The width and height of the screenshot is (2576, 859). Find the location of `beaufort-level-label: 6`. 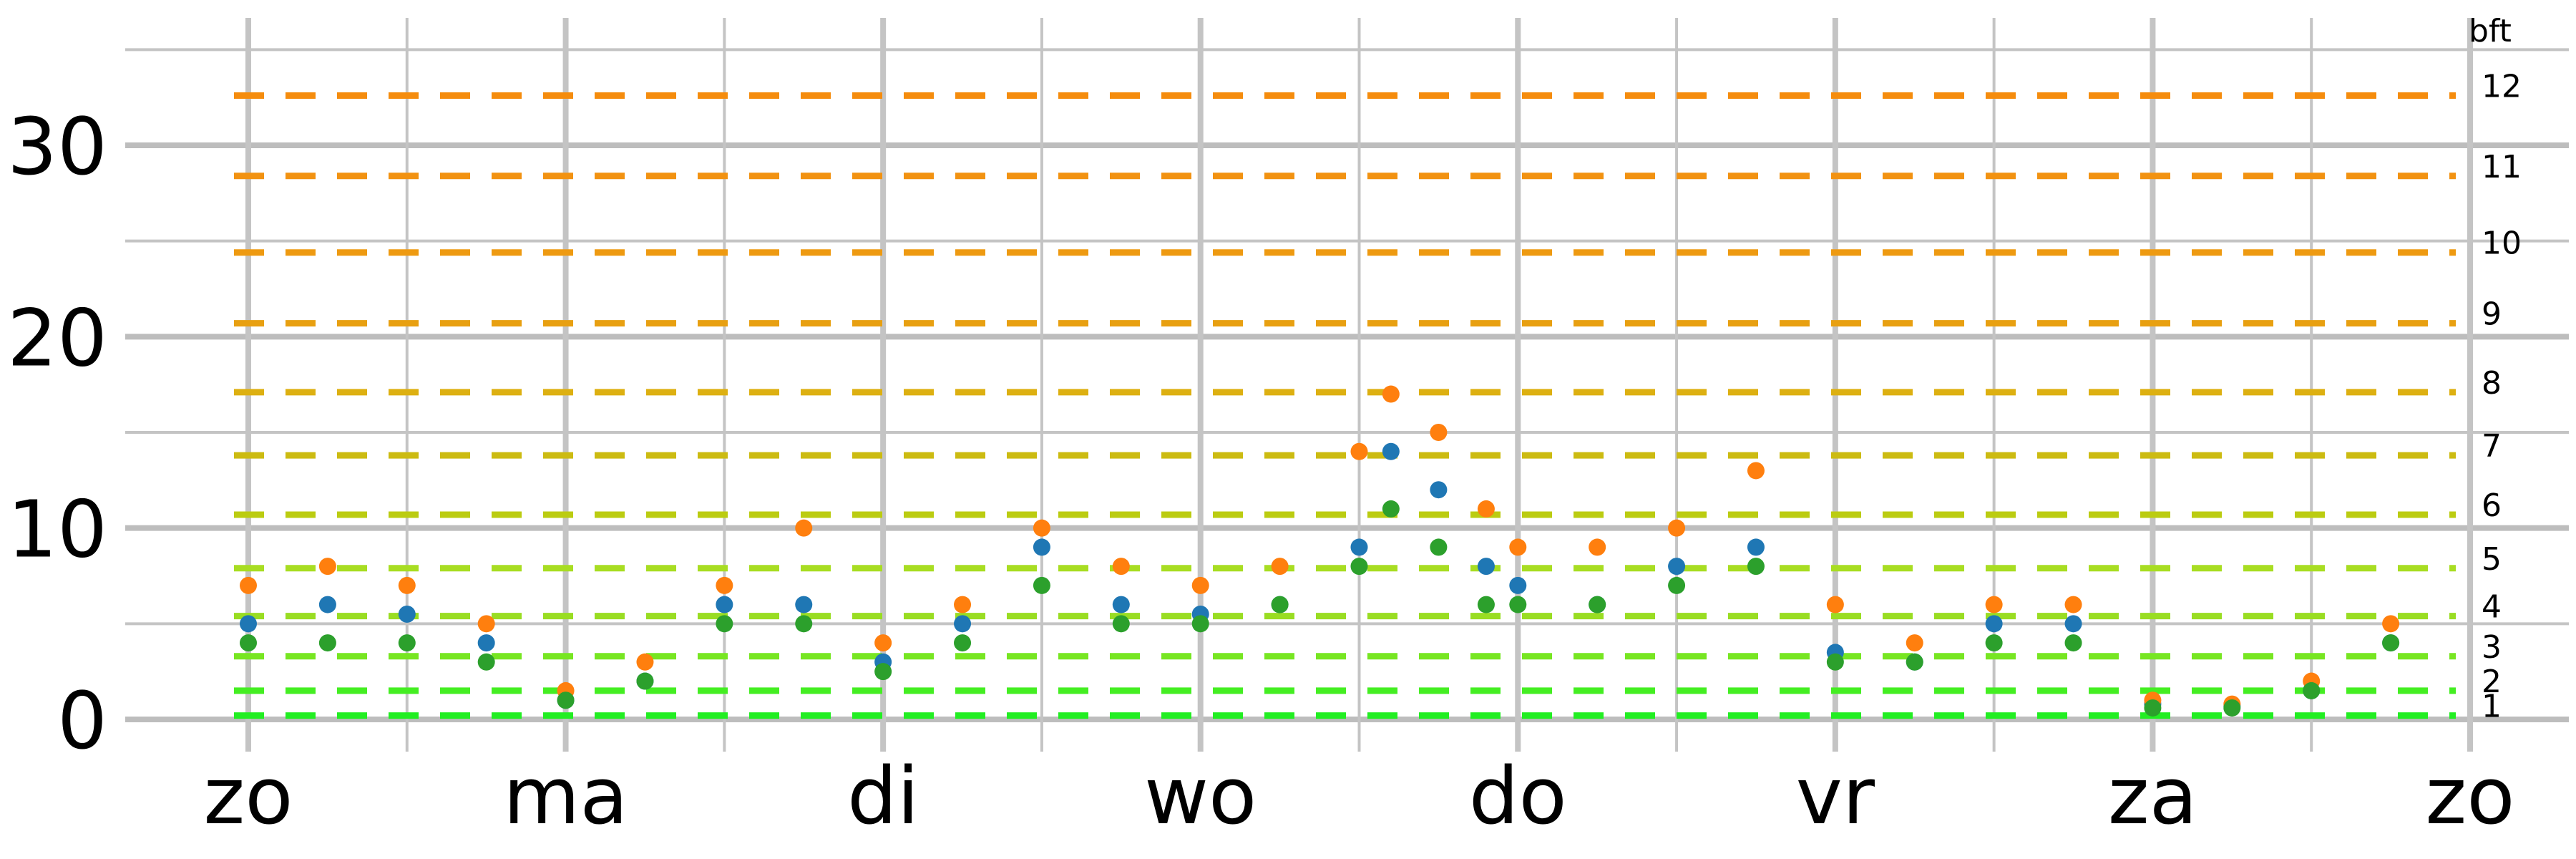

beaufort-level-label: 6 is located at coordinates (2492, 505).